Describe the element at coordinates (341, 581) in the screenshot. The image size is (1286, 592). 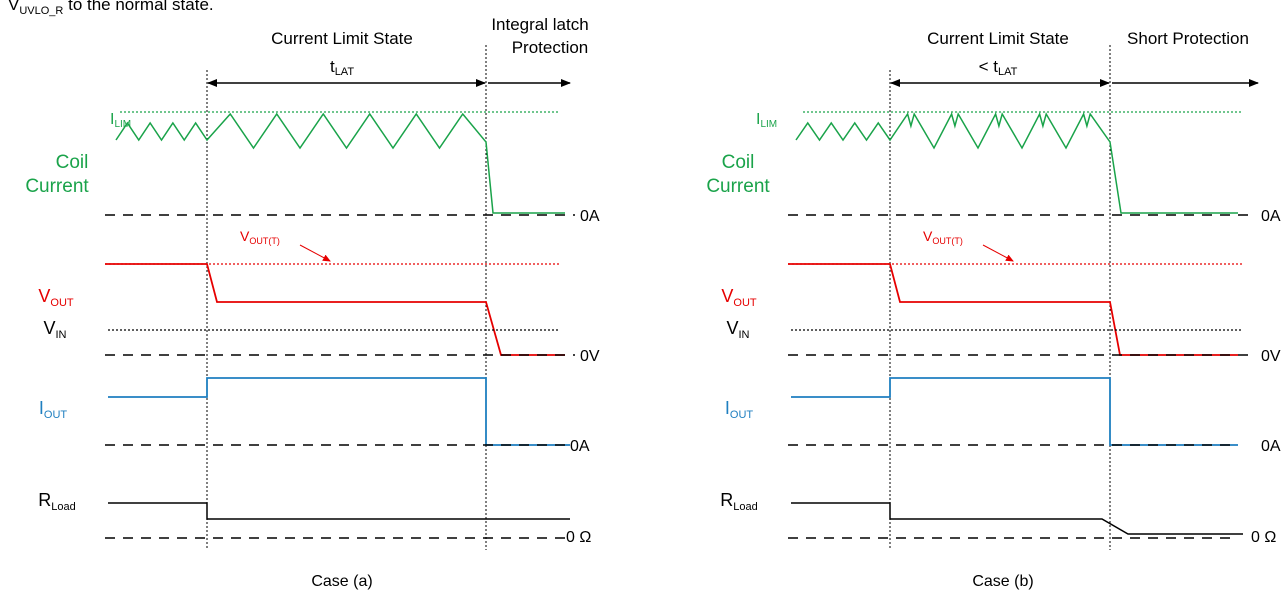
I see `case-caption: Case (a)` at that location.